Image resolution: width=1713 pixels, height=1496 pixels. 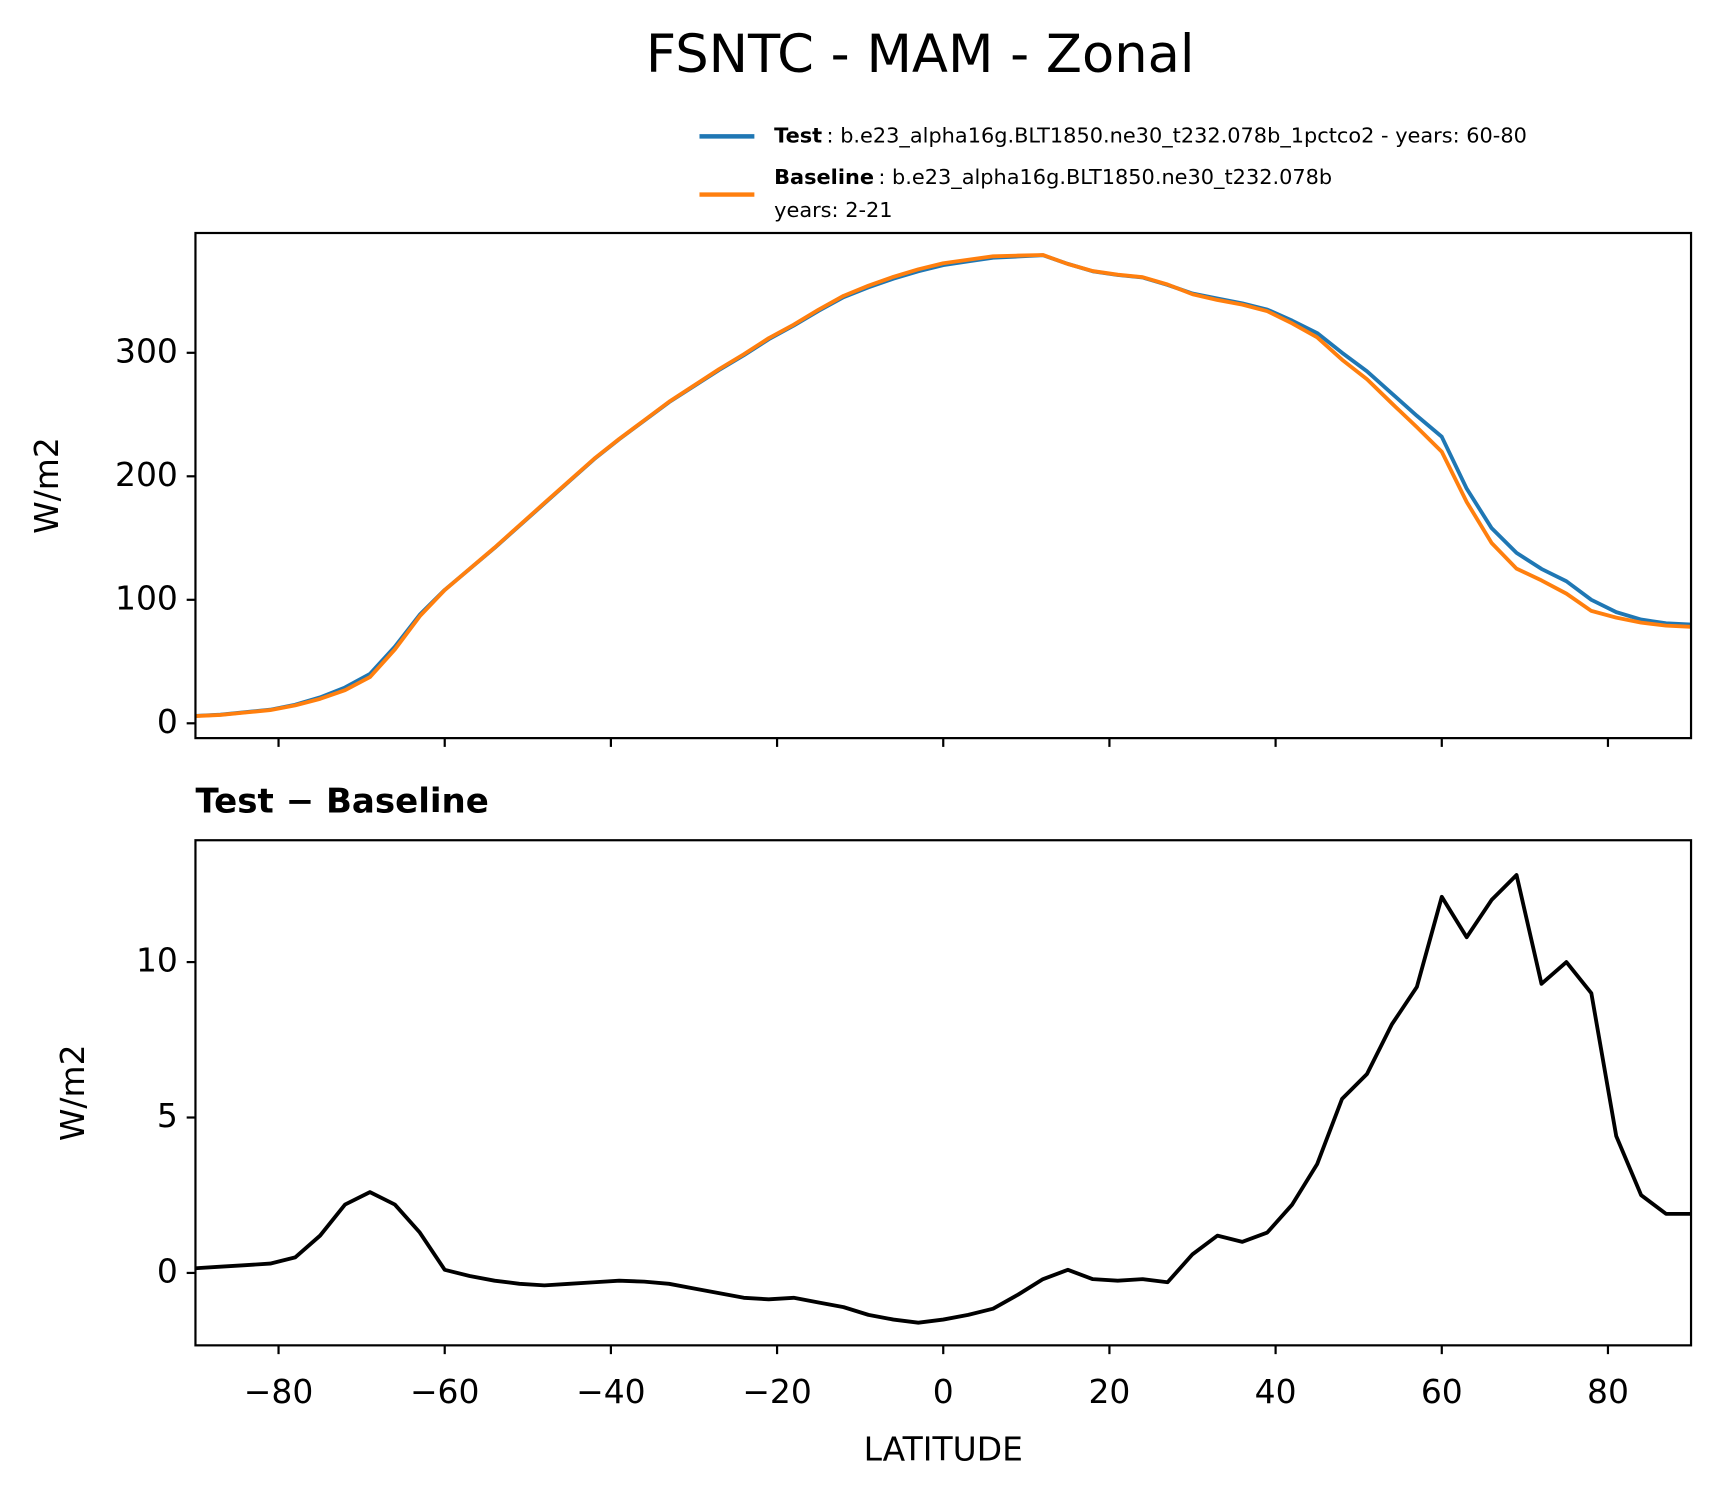 I want to click on x-tick-label: −80, so click(x=279, y=1391).